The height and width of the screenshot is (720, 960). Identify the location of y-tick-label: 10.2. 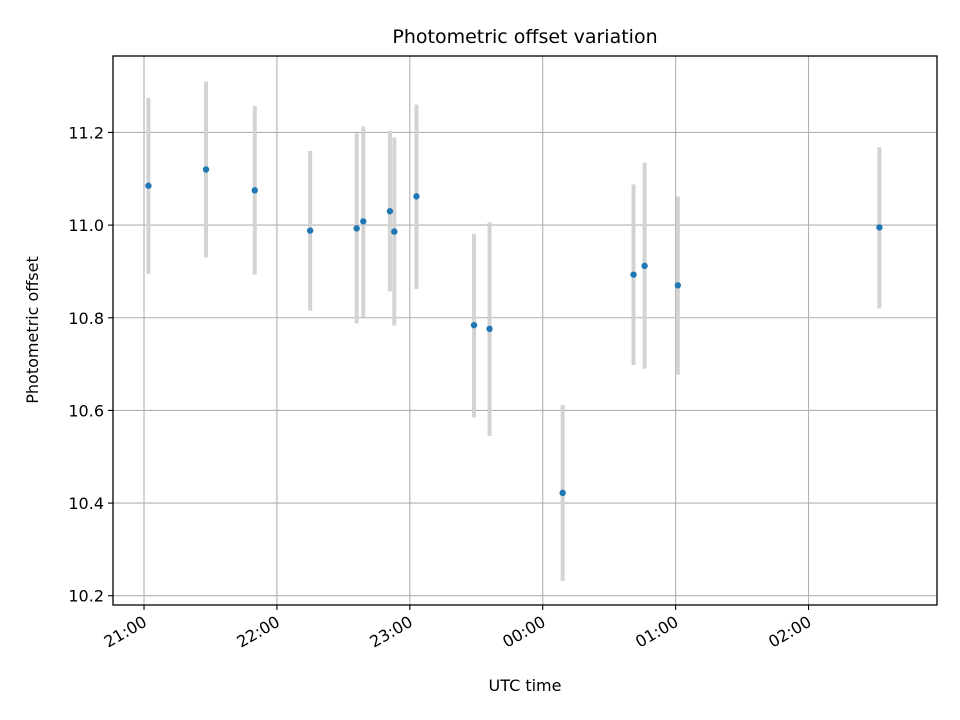
(86, 596).